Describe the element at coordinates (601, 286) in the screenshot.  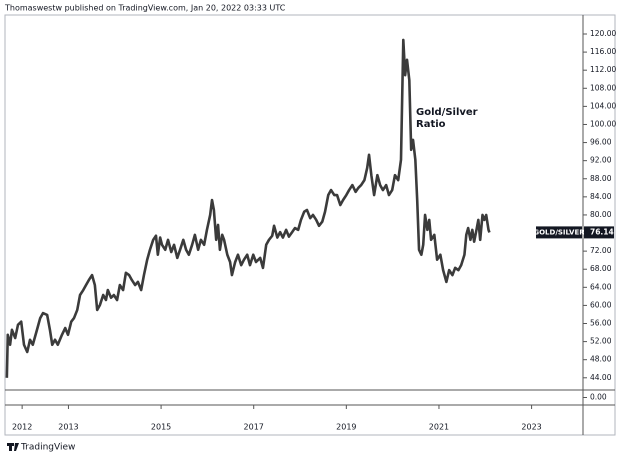
I see `y-tick-label: 64.00` at that location.